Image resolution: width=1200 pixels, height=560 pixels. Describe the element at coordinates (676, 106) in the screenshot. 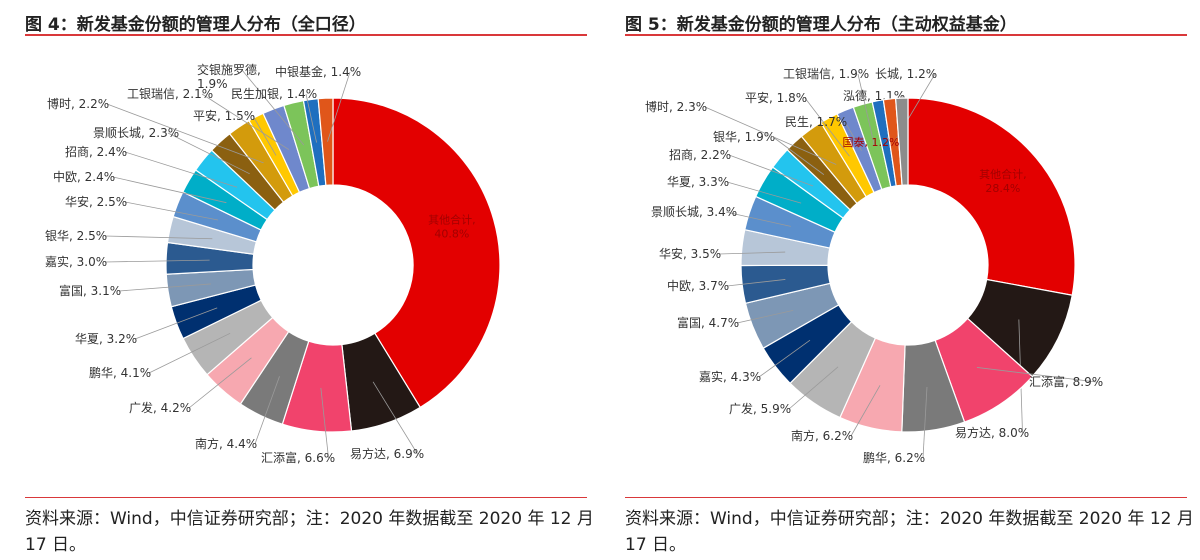

I see `chart5-label-14: 博时, 2.3%` at that location.